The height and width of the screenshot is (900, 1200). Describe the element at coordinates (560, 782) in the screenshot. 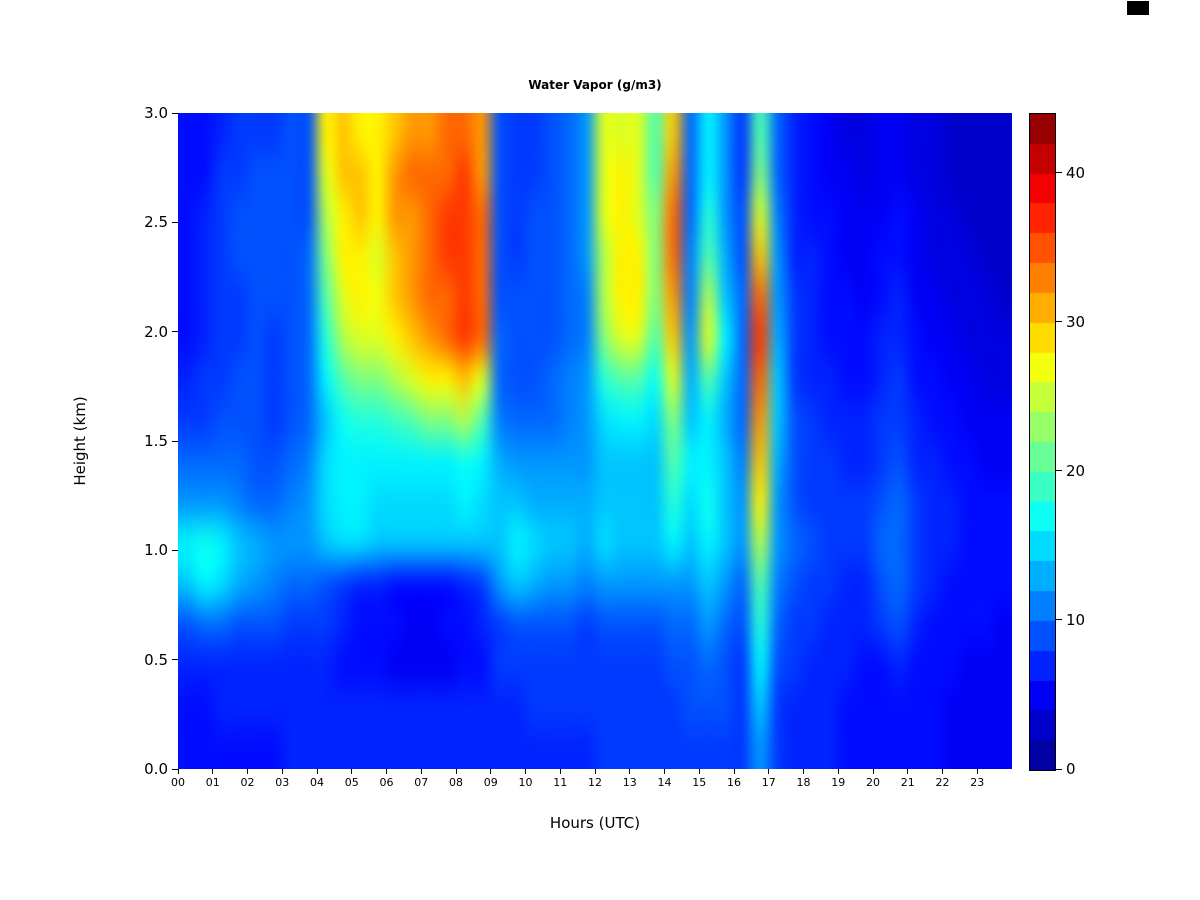

I see `x-tick-label: 11` at that location.